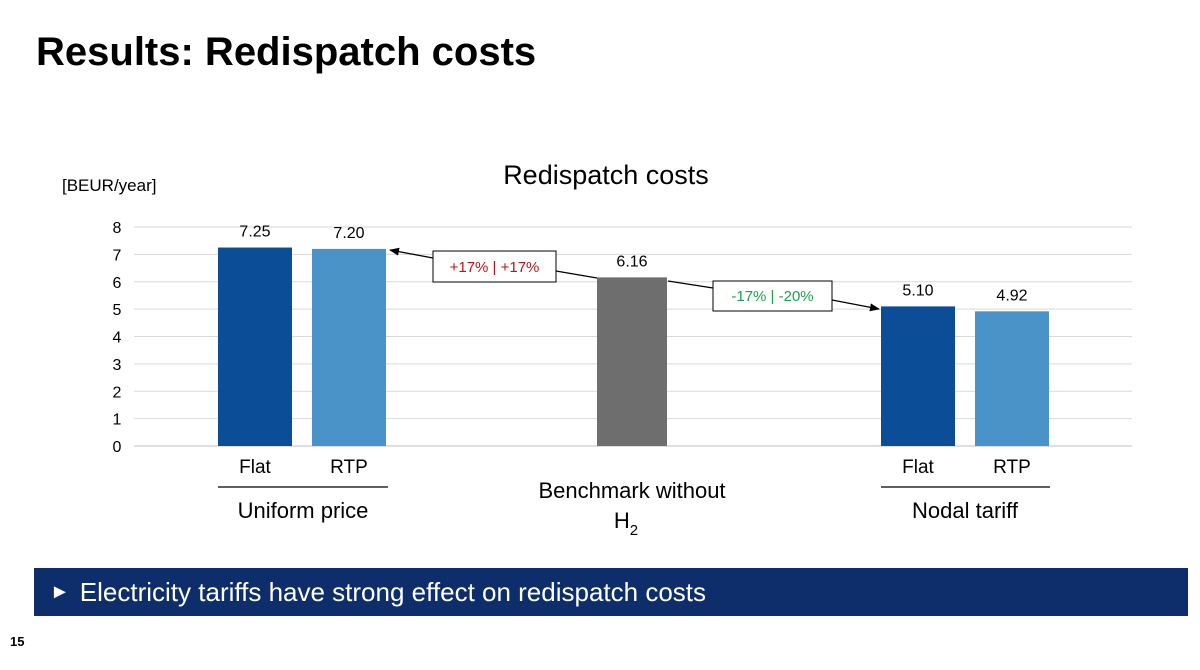 The height and width of the screenshot is (670, 1200). Describe the element at coordinates (348, 233) in the screenshot. I see `bar-value-label: 7.20` at that location.